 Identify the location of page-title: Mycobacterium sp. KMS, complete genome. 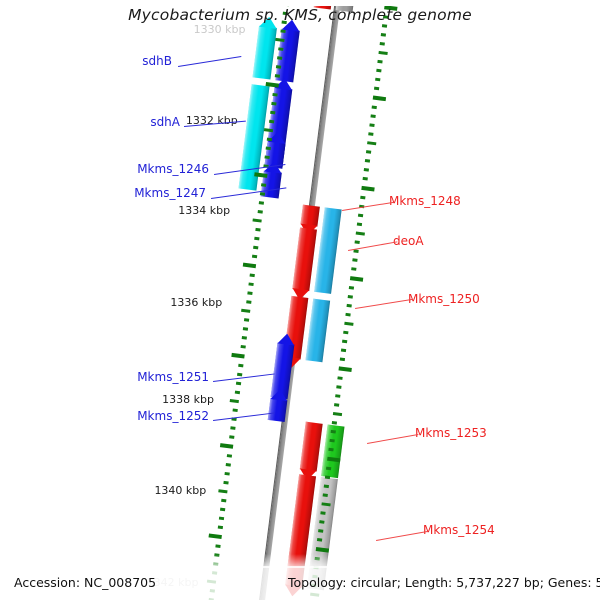
(300, 15).